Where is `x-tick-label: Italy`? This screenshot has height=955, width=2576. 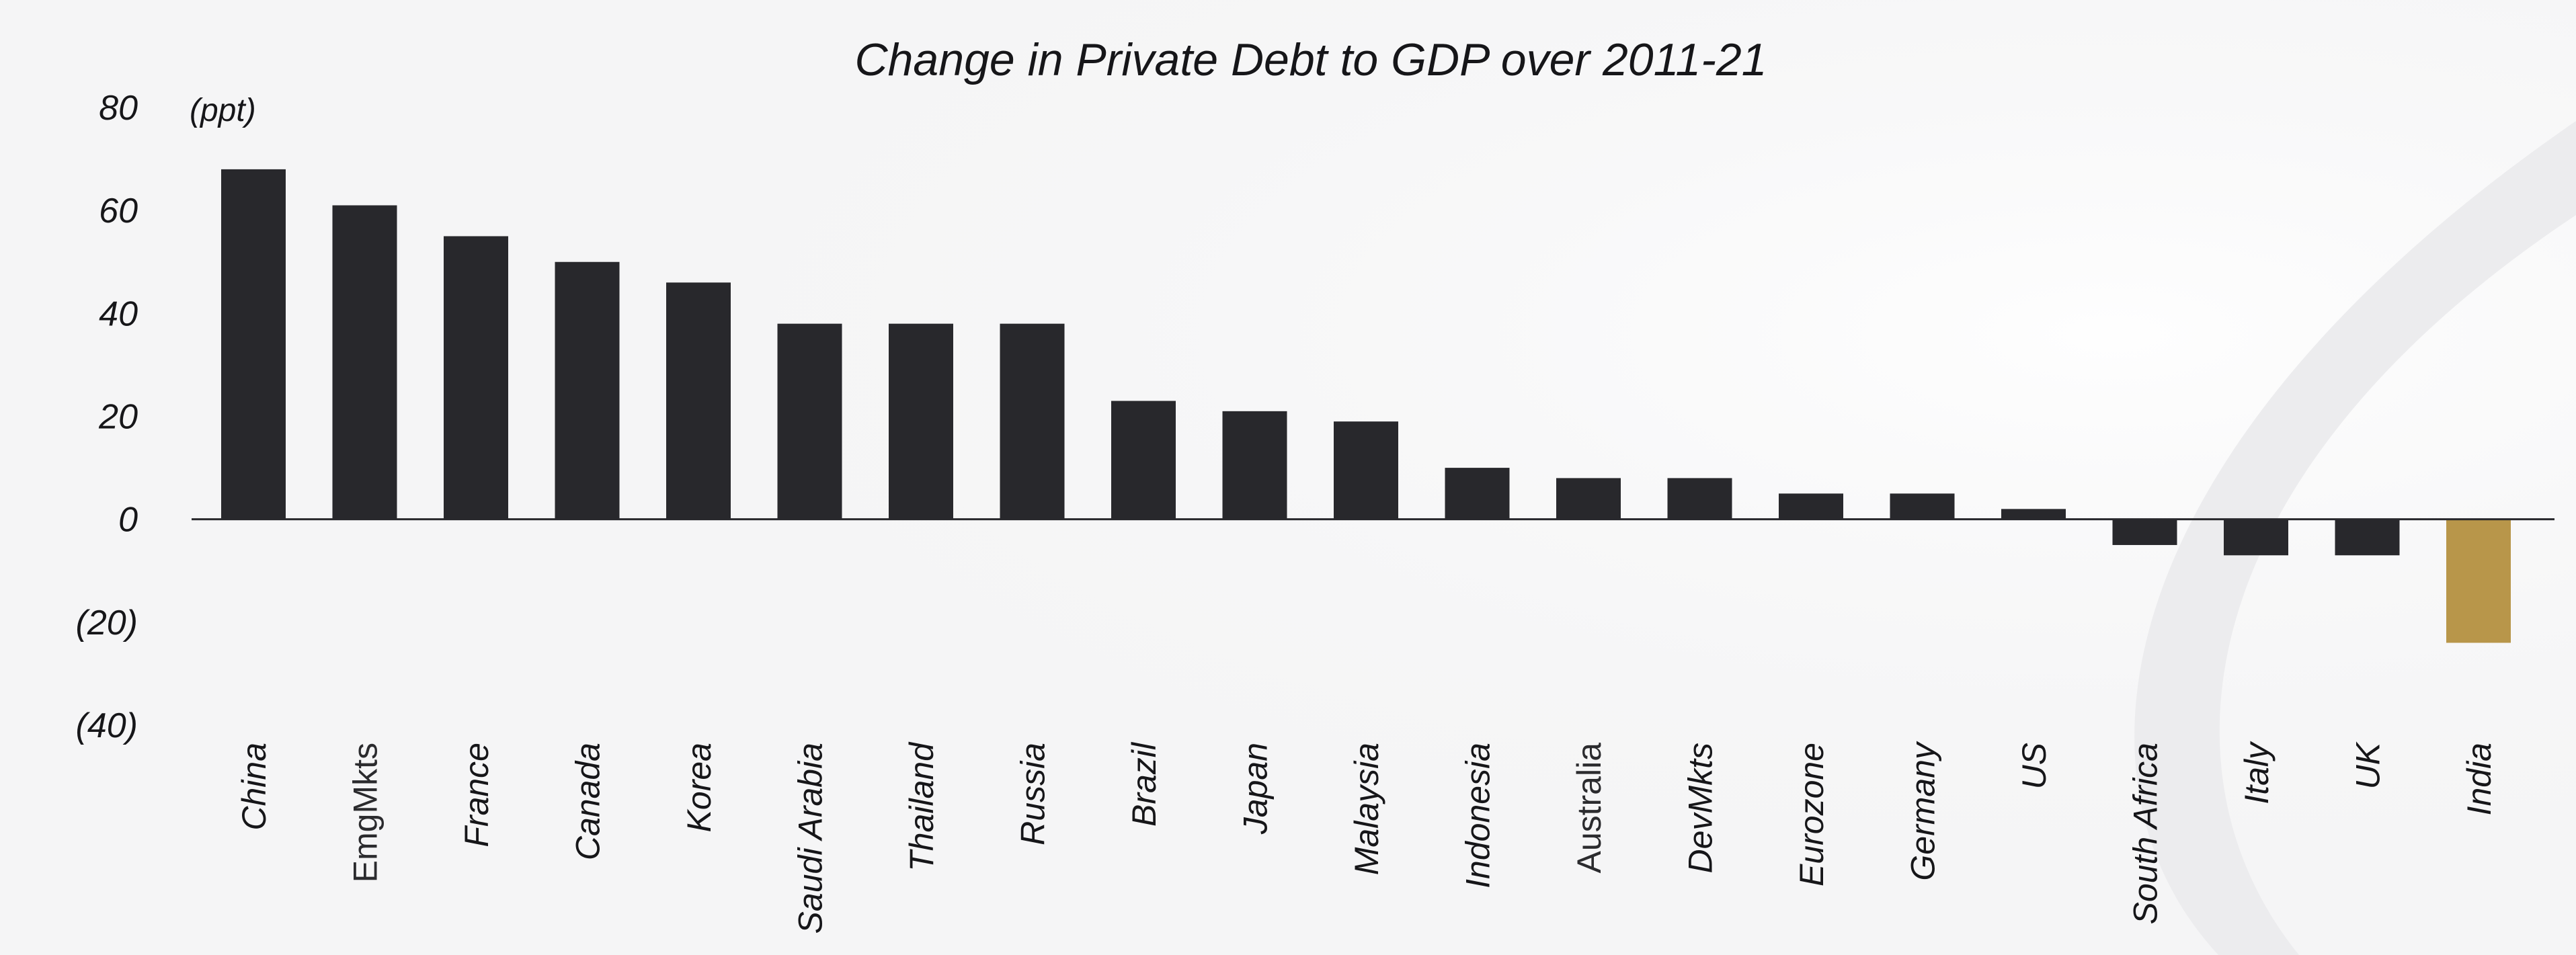 x-tick-label: Italy is located at coordinates (2257, 772).